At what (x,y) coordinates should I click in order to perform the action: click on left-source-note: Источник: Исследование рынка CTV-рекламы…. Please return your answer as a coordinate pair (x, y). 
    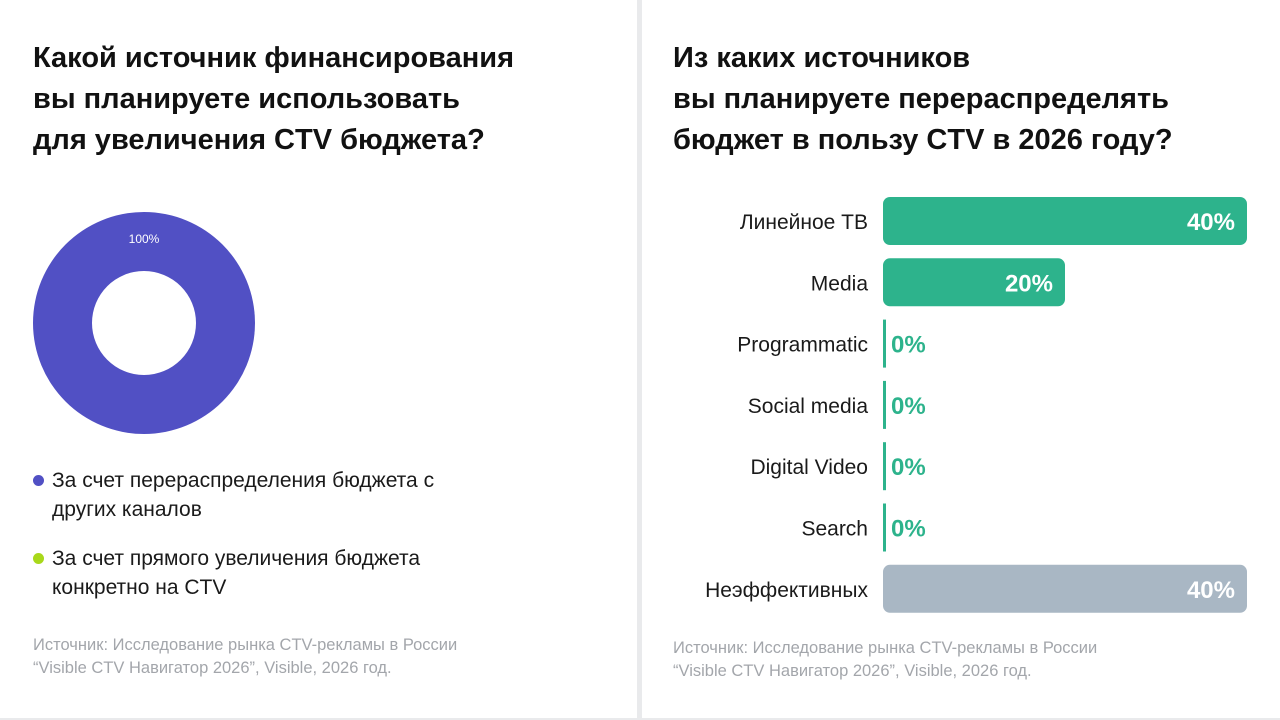
    Looking at the image, I should click on (313, 657).